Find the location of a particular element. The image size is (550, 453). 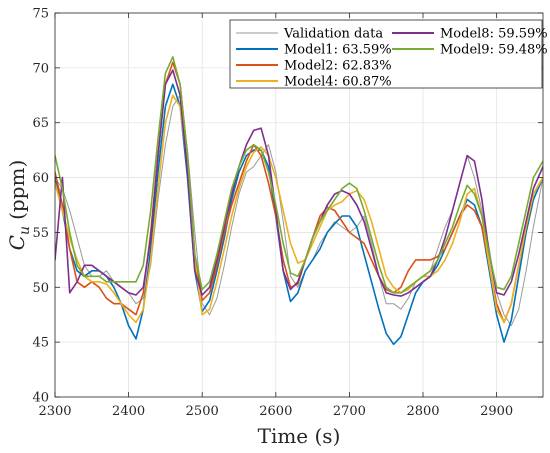

x-tick-label: 2400 is located at coordinates (128, 411).